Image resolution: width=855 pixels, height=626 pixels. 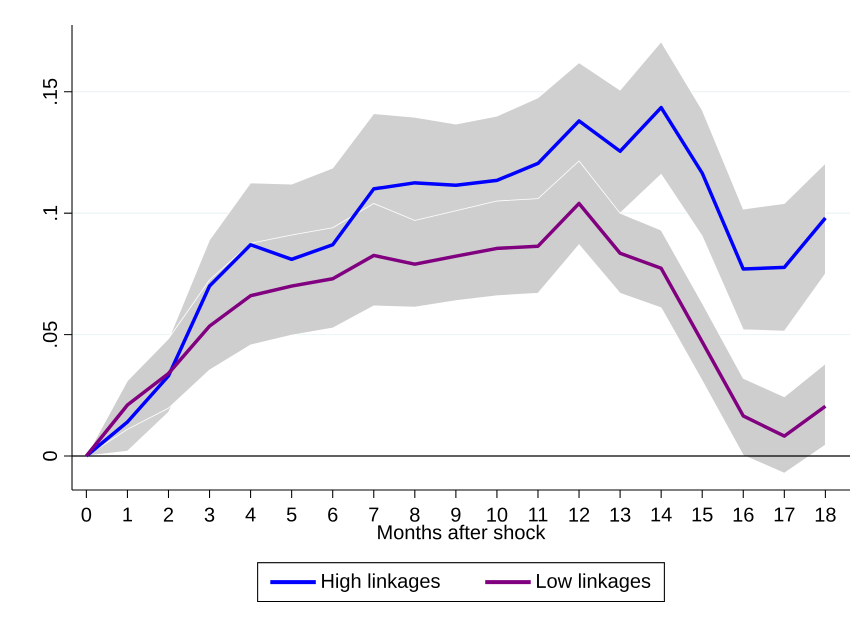 What do you see at coordinates (50, 91) in the screenshot?
I see `y-tick-label: .15` at bounding box center [50, 91].